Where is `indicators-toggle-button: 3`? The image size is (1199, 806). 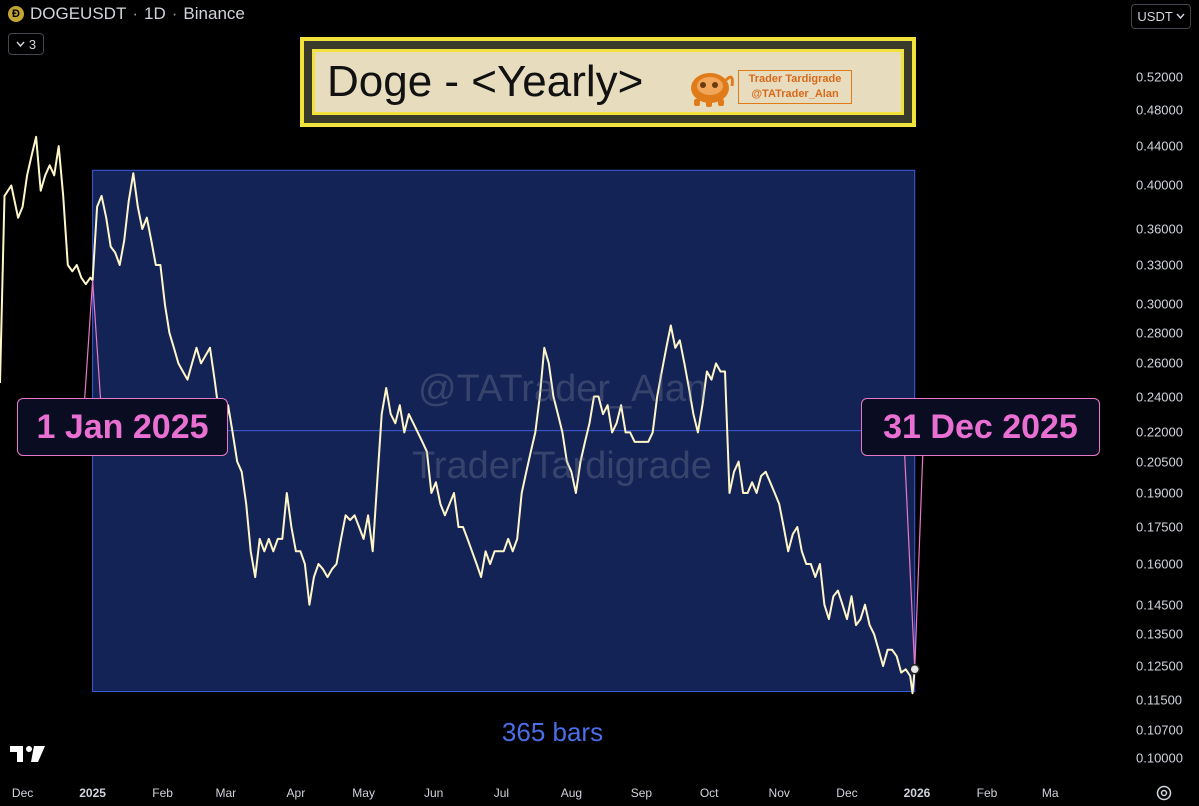
indicators-toggle-button: 3 is located at coordinates (26, 44).